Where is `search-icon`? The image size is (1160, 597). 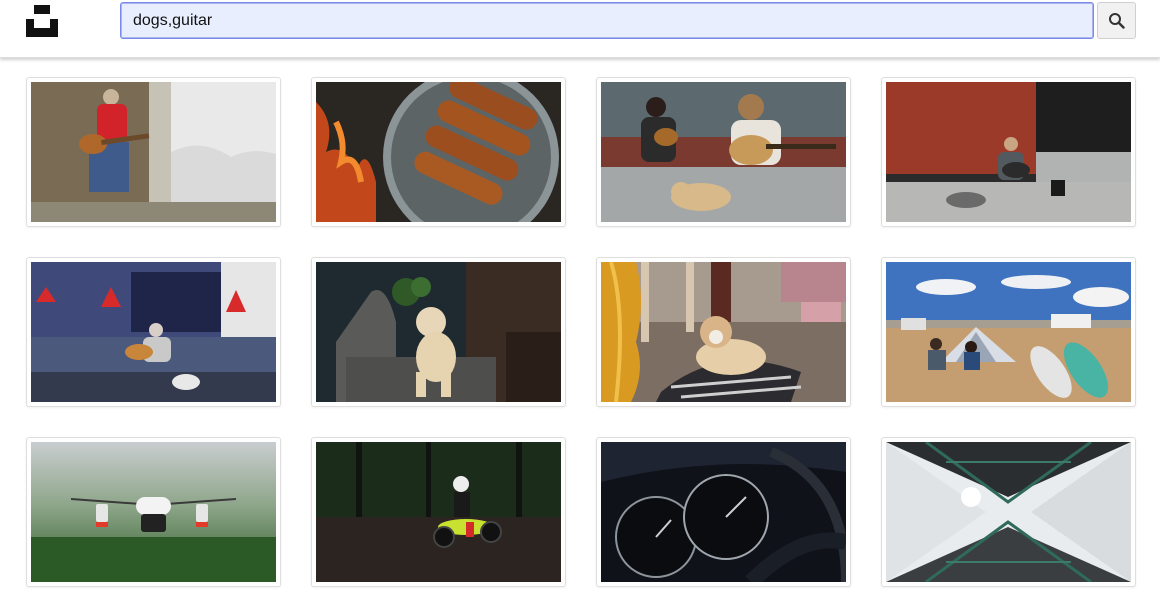 search-icon is located at coordinates (1117, 21).